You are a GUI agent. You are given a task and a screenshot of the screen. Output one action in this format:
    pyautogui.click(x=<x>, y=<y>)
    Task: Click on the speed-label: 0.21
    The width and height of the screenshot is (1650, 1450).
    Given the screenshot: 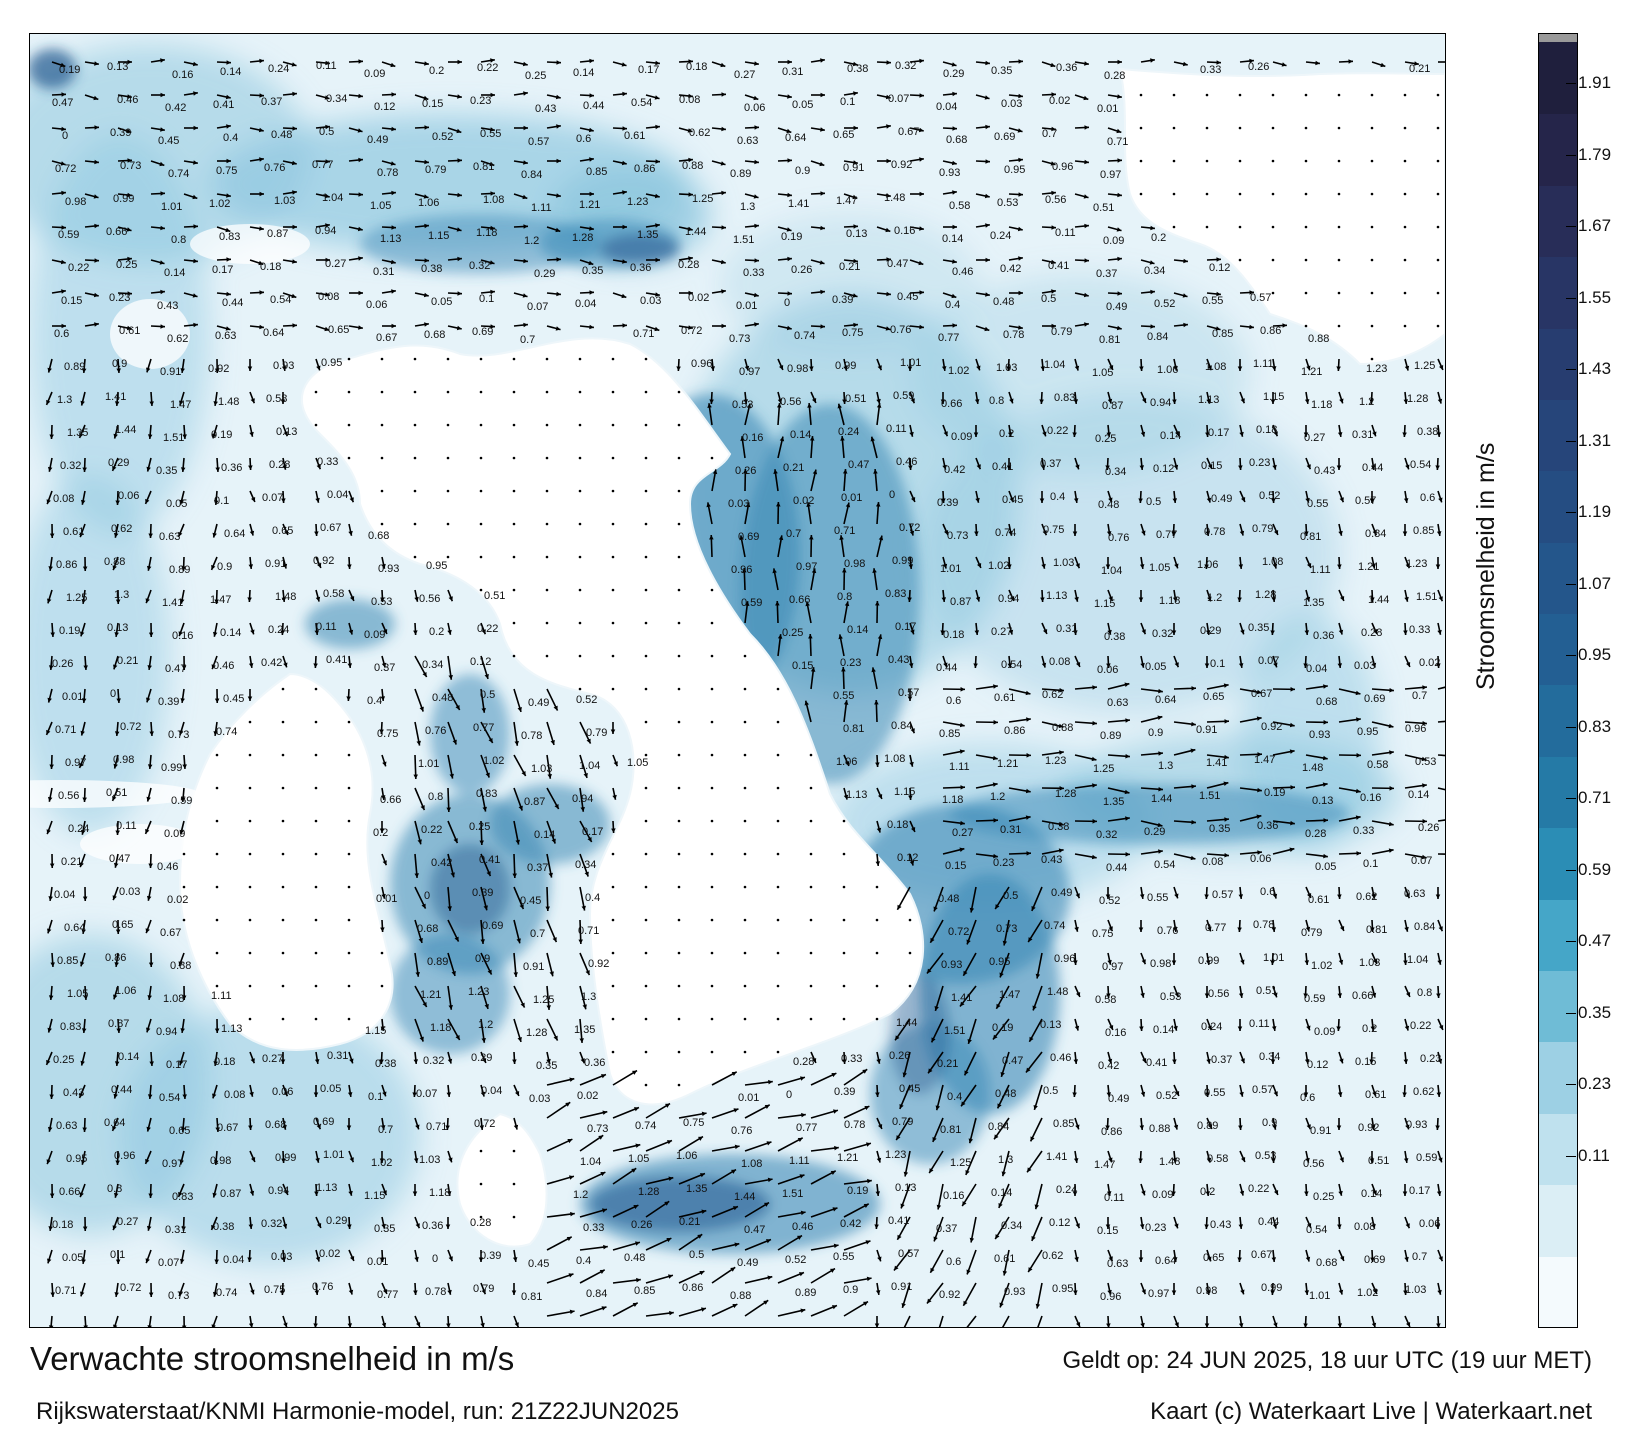 What is the action you would take?
    pyautogui.click(x=947, y=1064)
    